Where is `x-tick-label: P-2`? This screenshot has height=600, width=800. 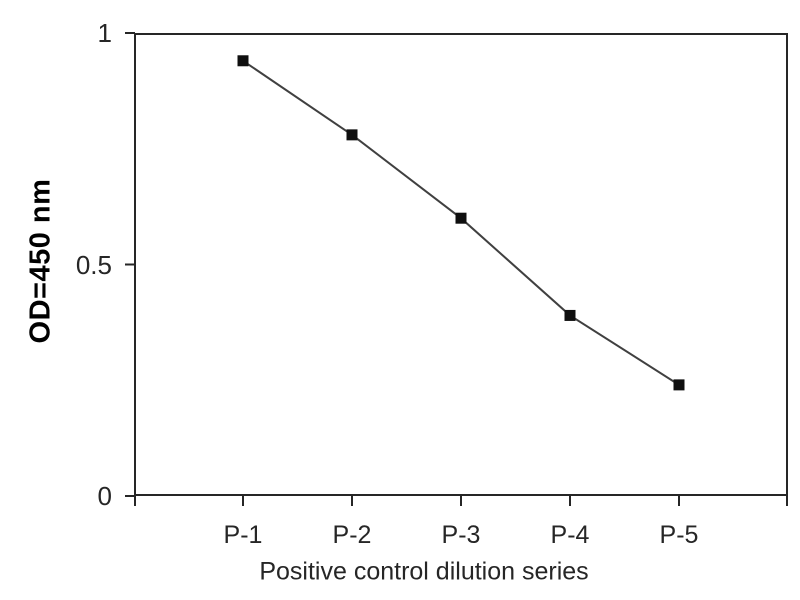 x-tick-label: P-2 is located at coordinates (352, 535).